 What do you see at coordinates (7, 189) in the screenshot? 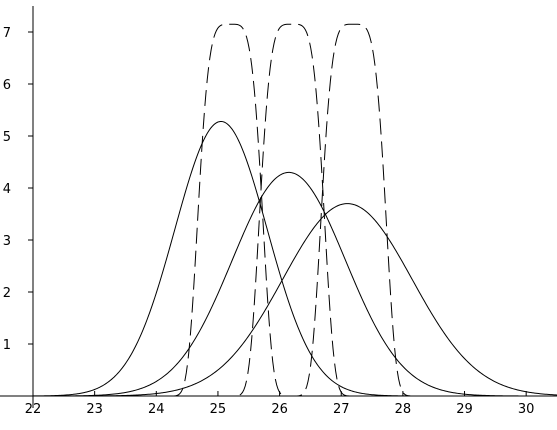
I see `y-tick-label: 4` at bounding box center [7, 189].